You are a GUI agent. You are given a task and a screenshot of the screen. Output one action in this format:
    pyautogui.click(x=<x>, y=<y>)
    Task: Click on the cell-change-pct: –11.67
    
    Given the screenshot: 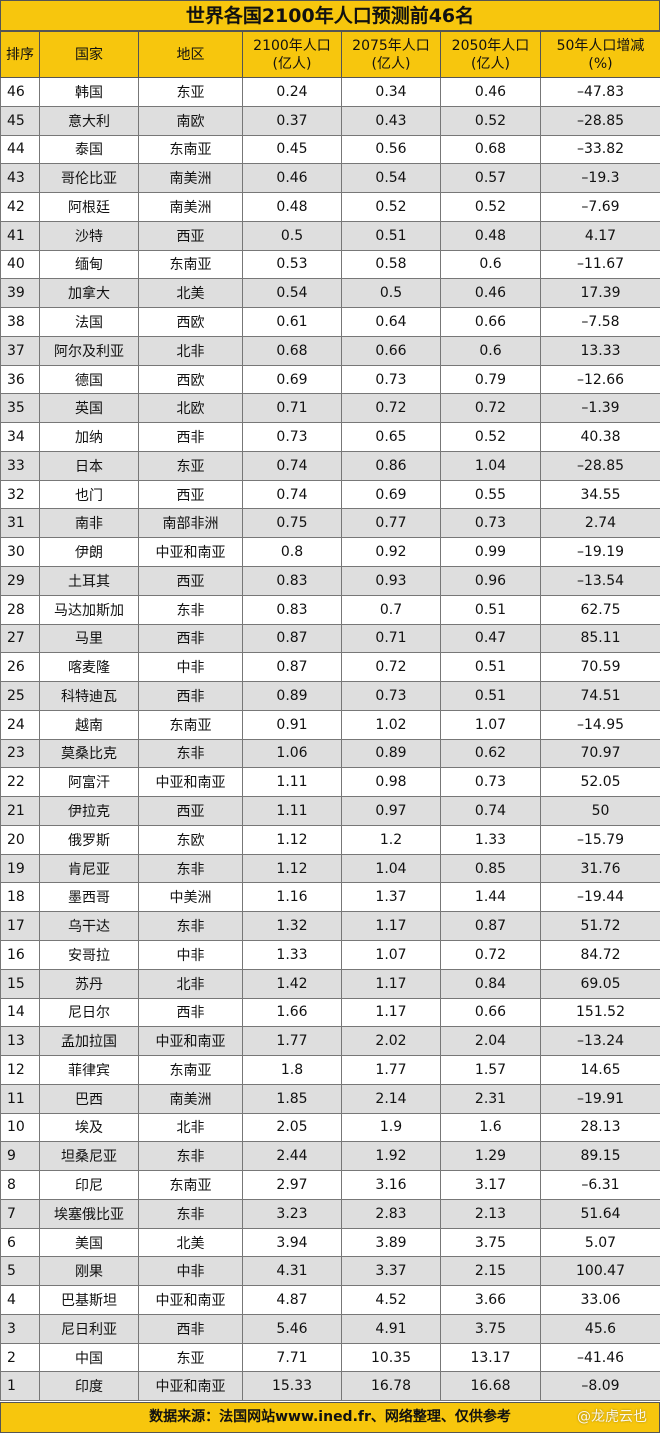 What is the action you would take?
    pyautogui.click(x=600, y=264)
    